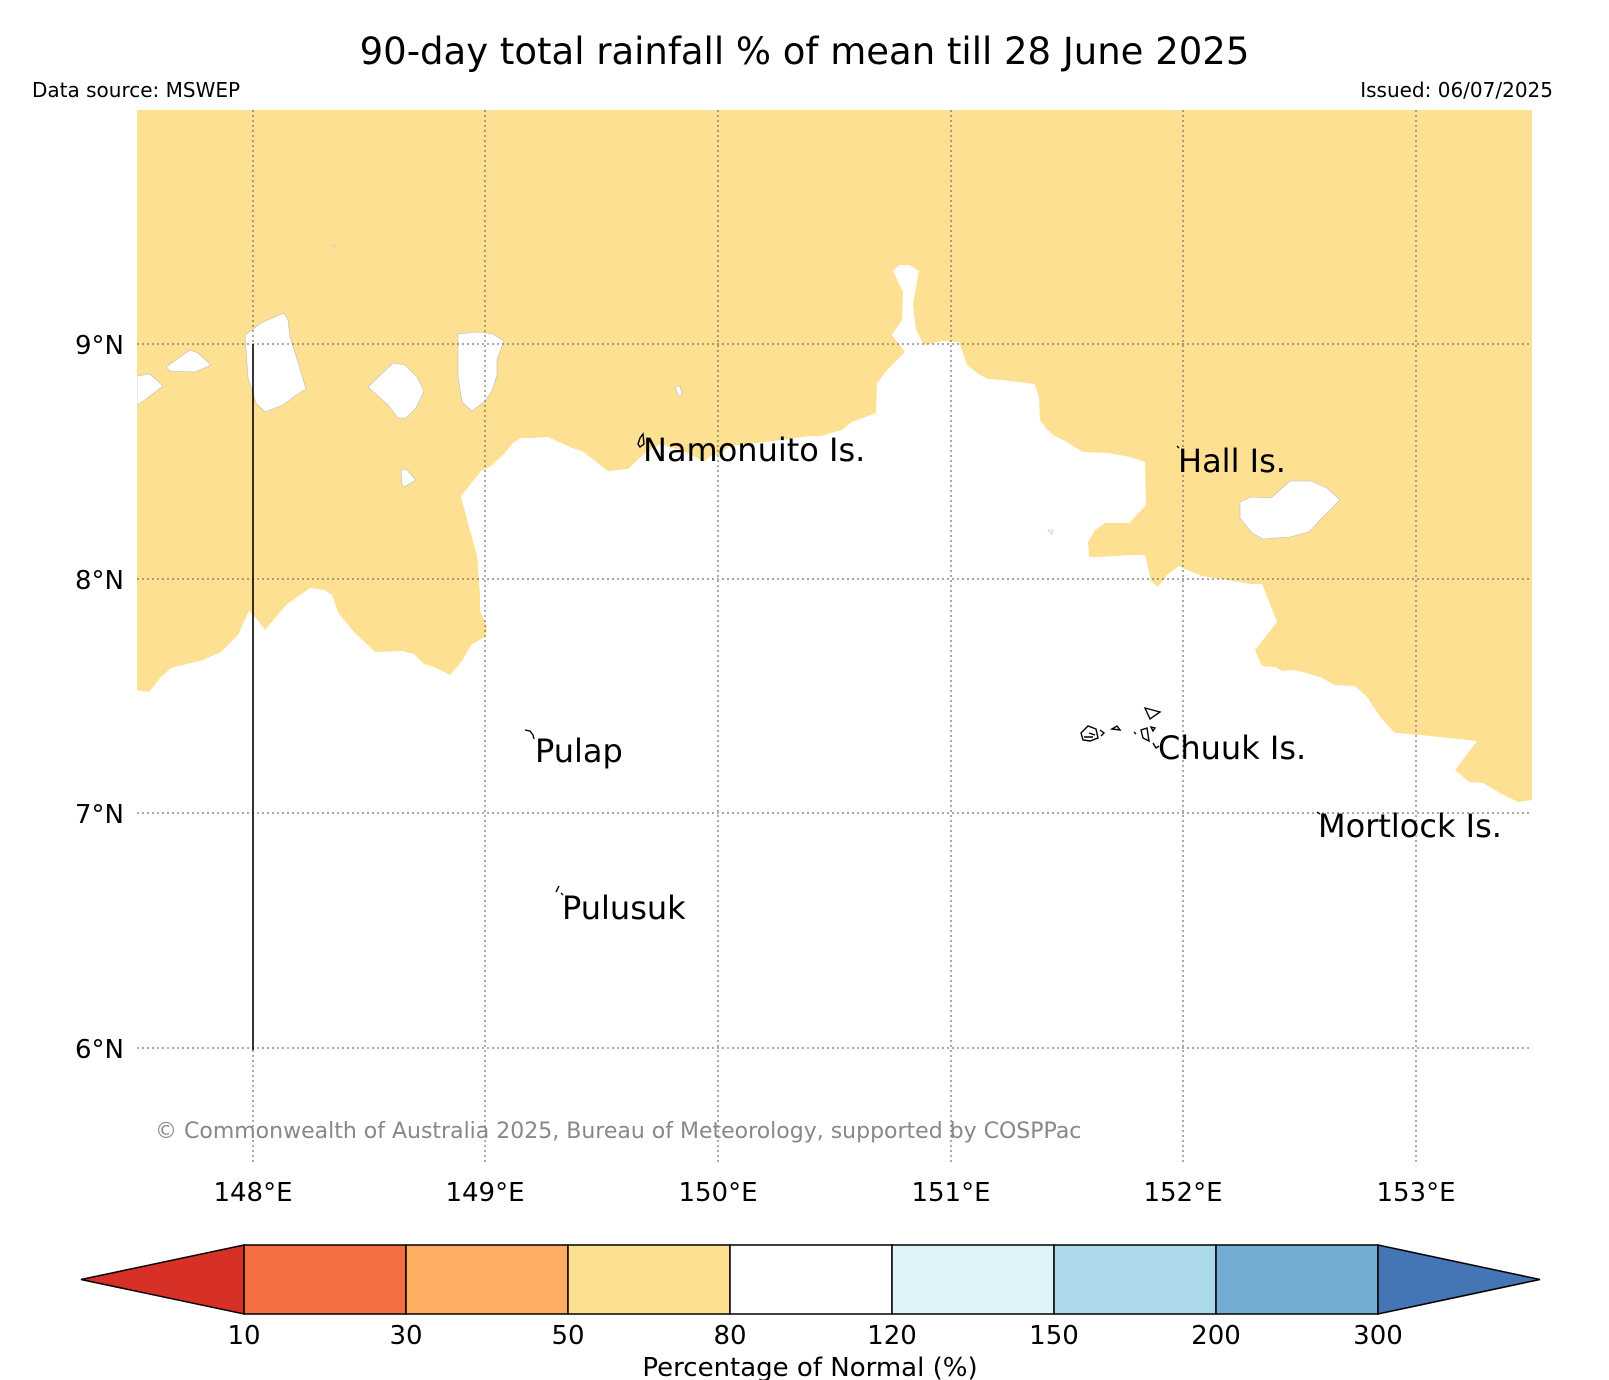 The width and height of the screenshot is (1609, 1380). What do you see at coordinates (156, 502) in the screenshot?
I see `dry-region-edge` at bounding box center [156, 502].